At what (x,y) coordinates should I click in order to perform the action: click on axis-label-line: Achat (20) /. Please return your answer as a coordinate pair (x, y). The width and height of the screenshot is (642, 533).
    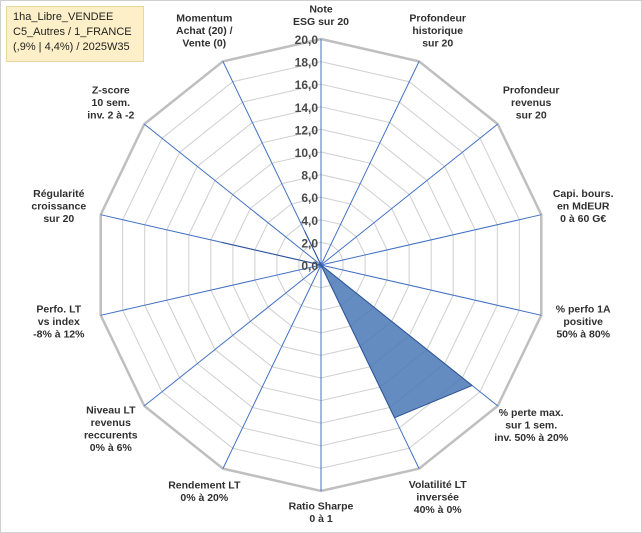
    Looking at the image, I should click on (204, 31).